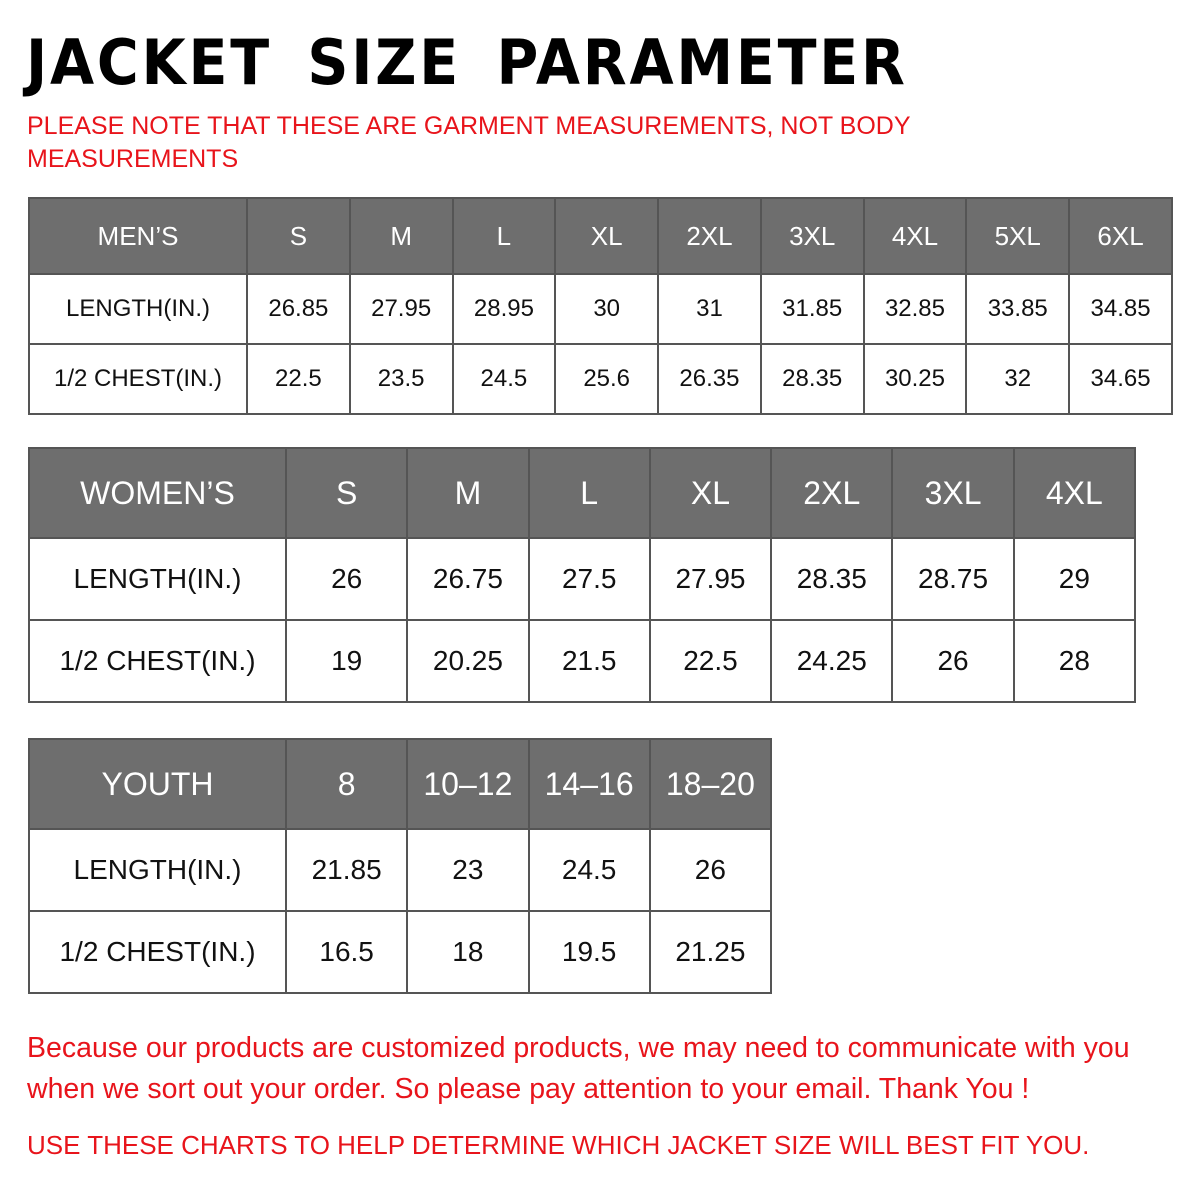  Describe the element at coordinates (607, 309) in the screenshot. I see `measurement-cell: 30` at that location.